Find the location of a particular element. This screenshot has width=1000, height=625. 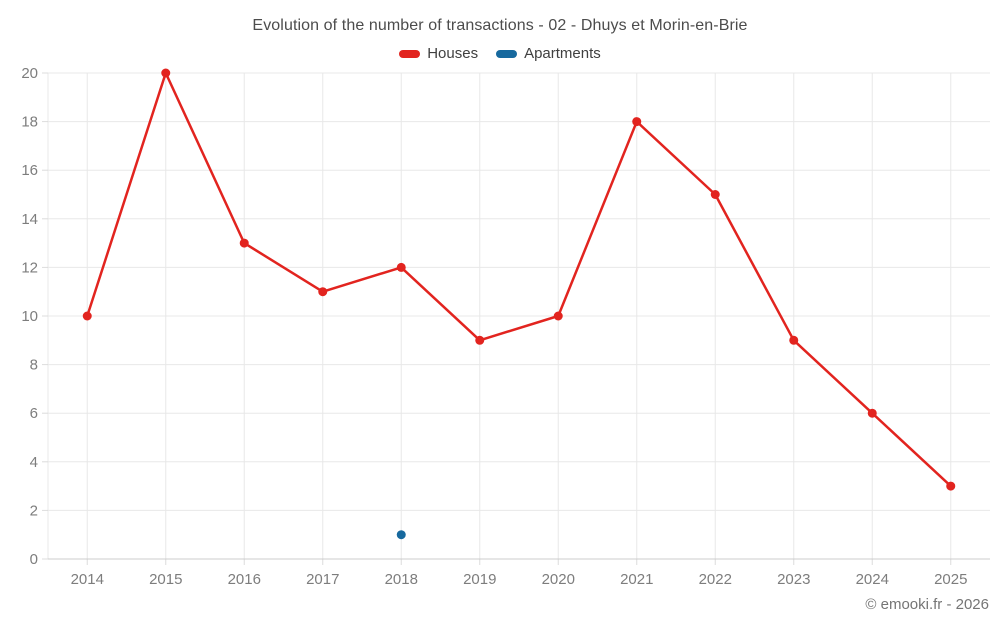

houses-point-2015 is located at coordinates (166, 73).